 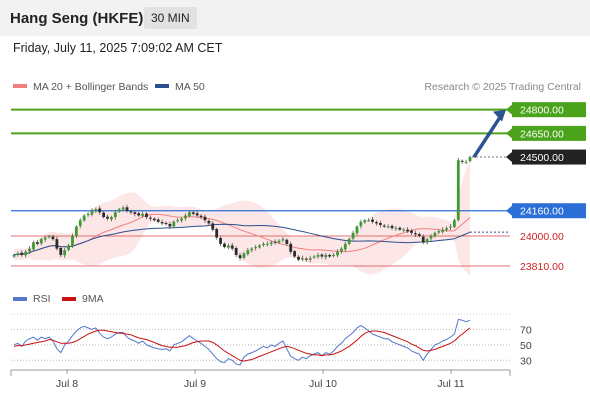 What do you see at coordinates (526, 346) in the screenshot?
I see `rsi-level-label: 50` at bounding box center [526, 346].